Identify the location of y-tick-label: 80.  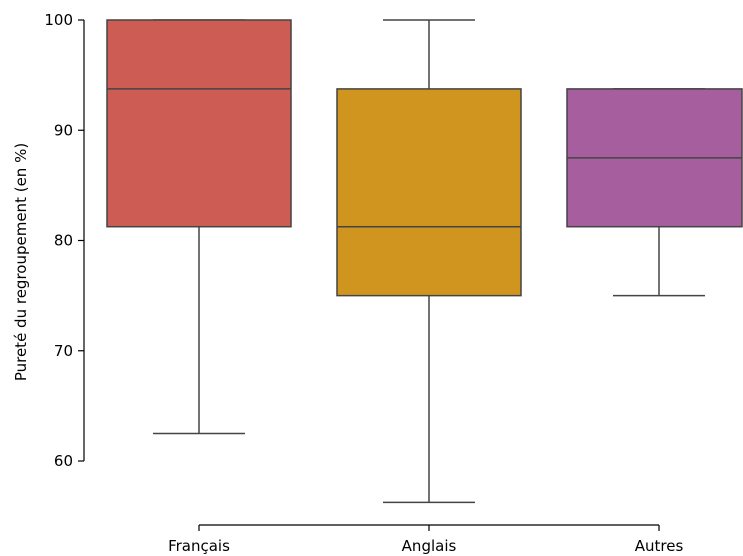
(63, 241).